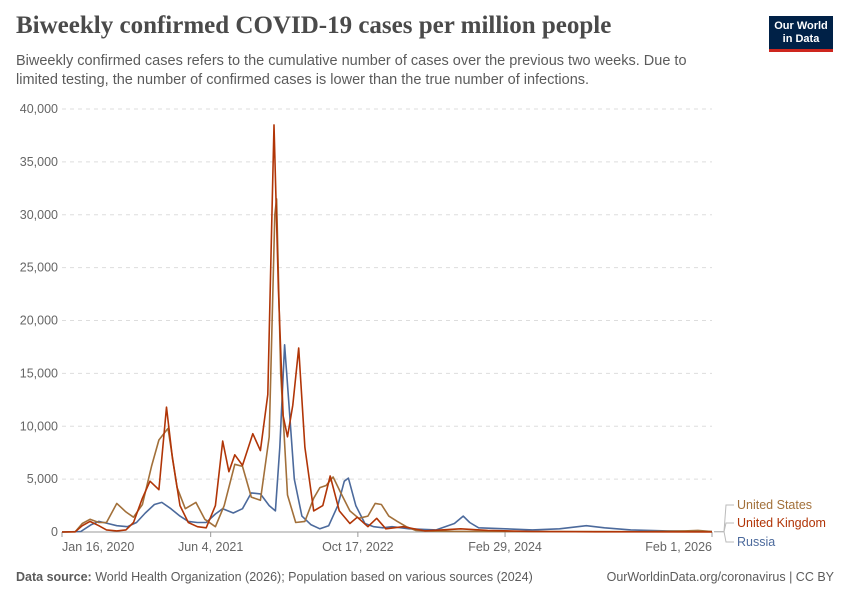  I want to click on y-tick-label: 30,000, so click(39, 215).